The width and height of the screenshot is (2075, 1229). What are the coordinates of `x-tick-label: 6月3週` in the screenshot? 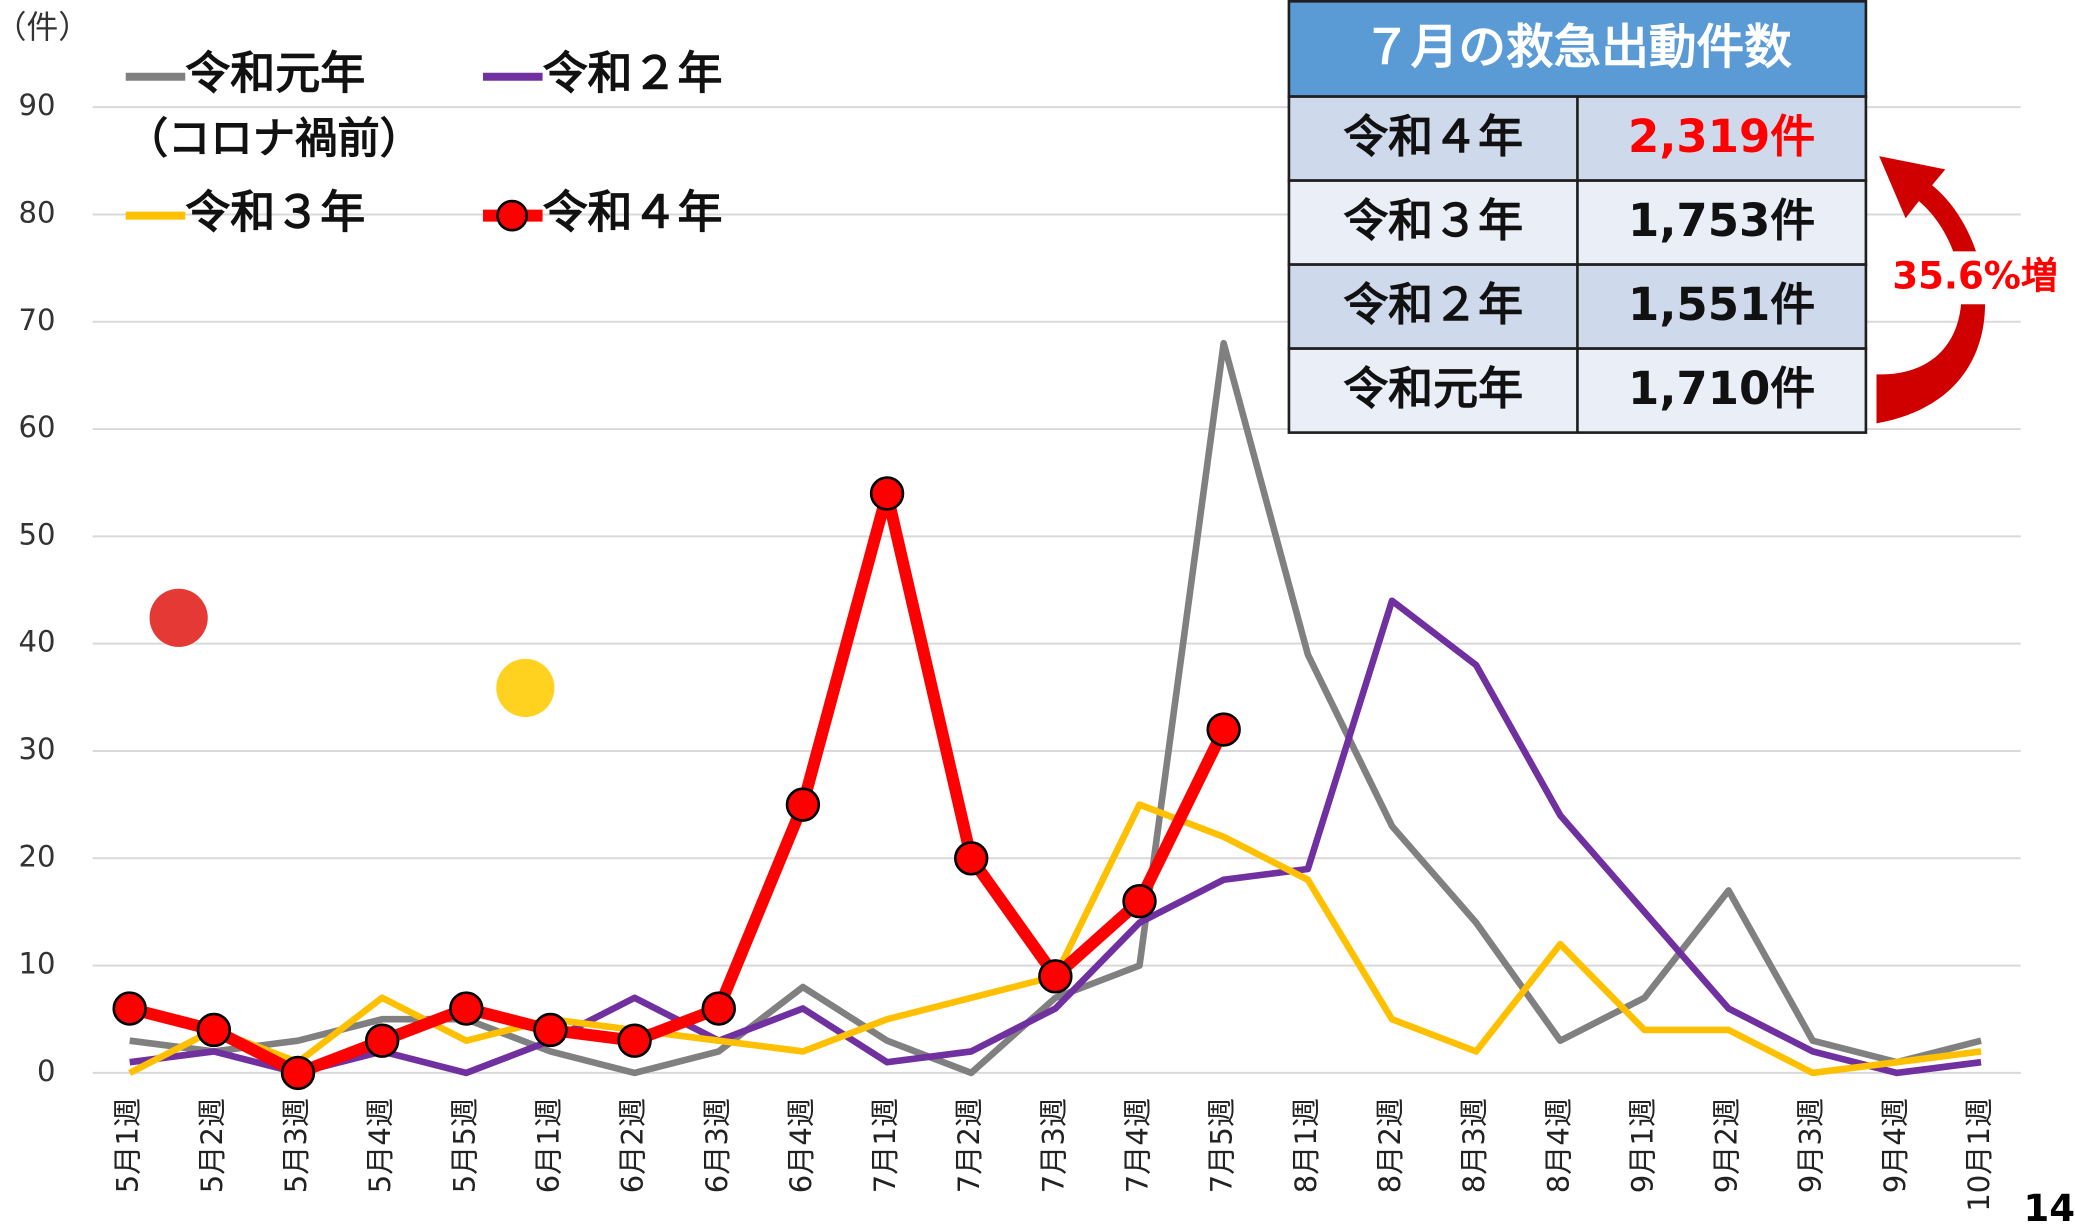 It's located at (717, 1145).